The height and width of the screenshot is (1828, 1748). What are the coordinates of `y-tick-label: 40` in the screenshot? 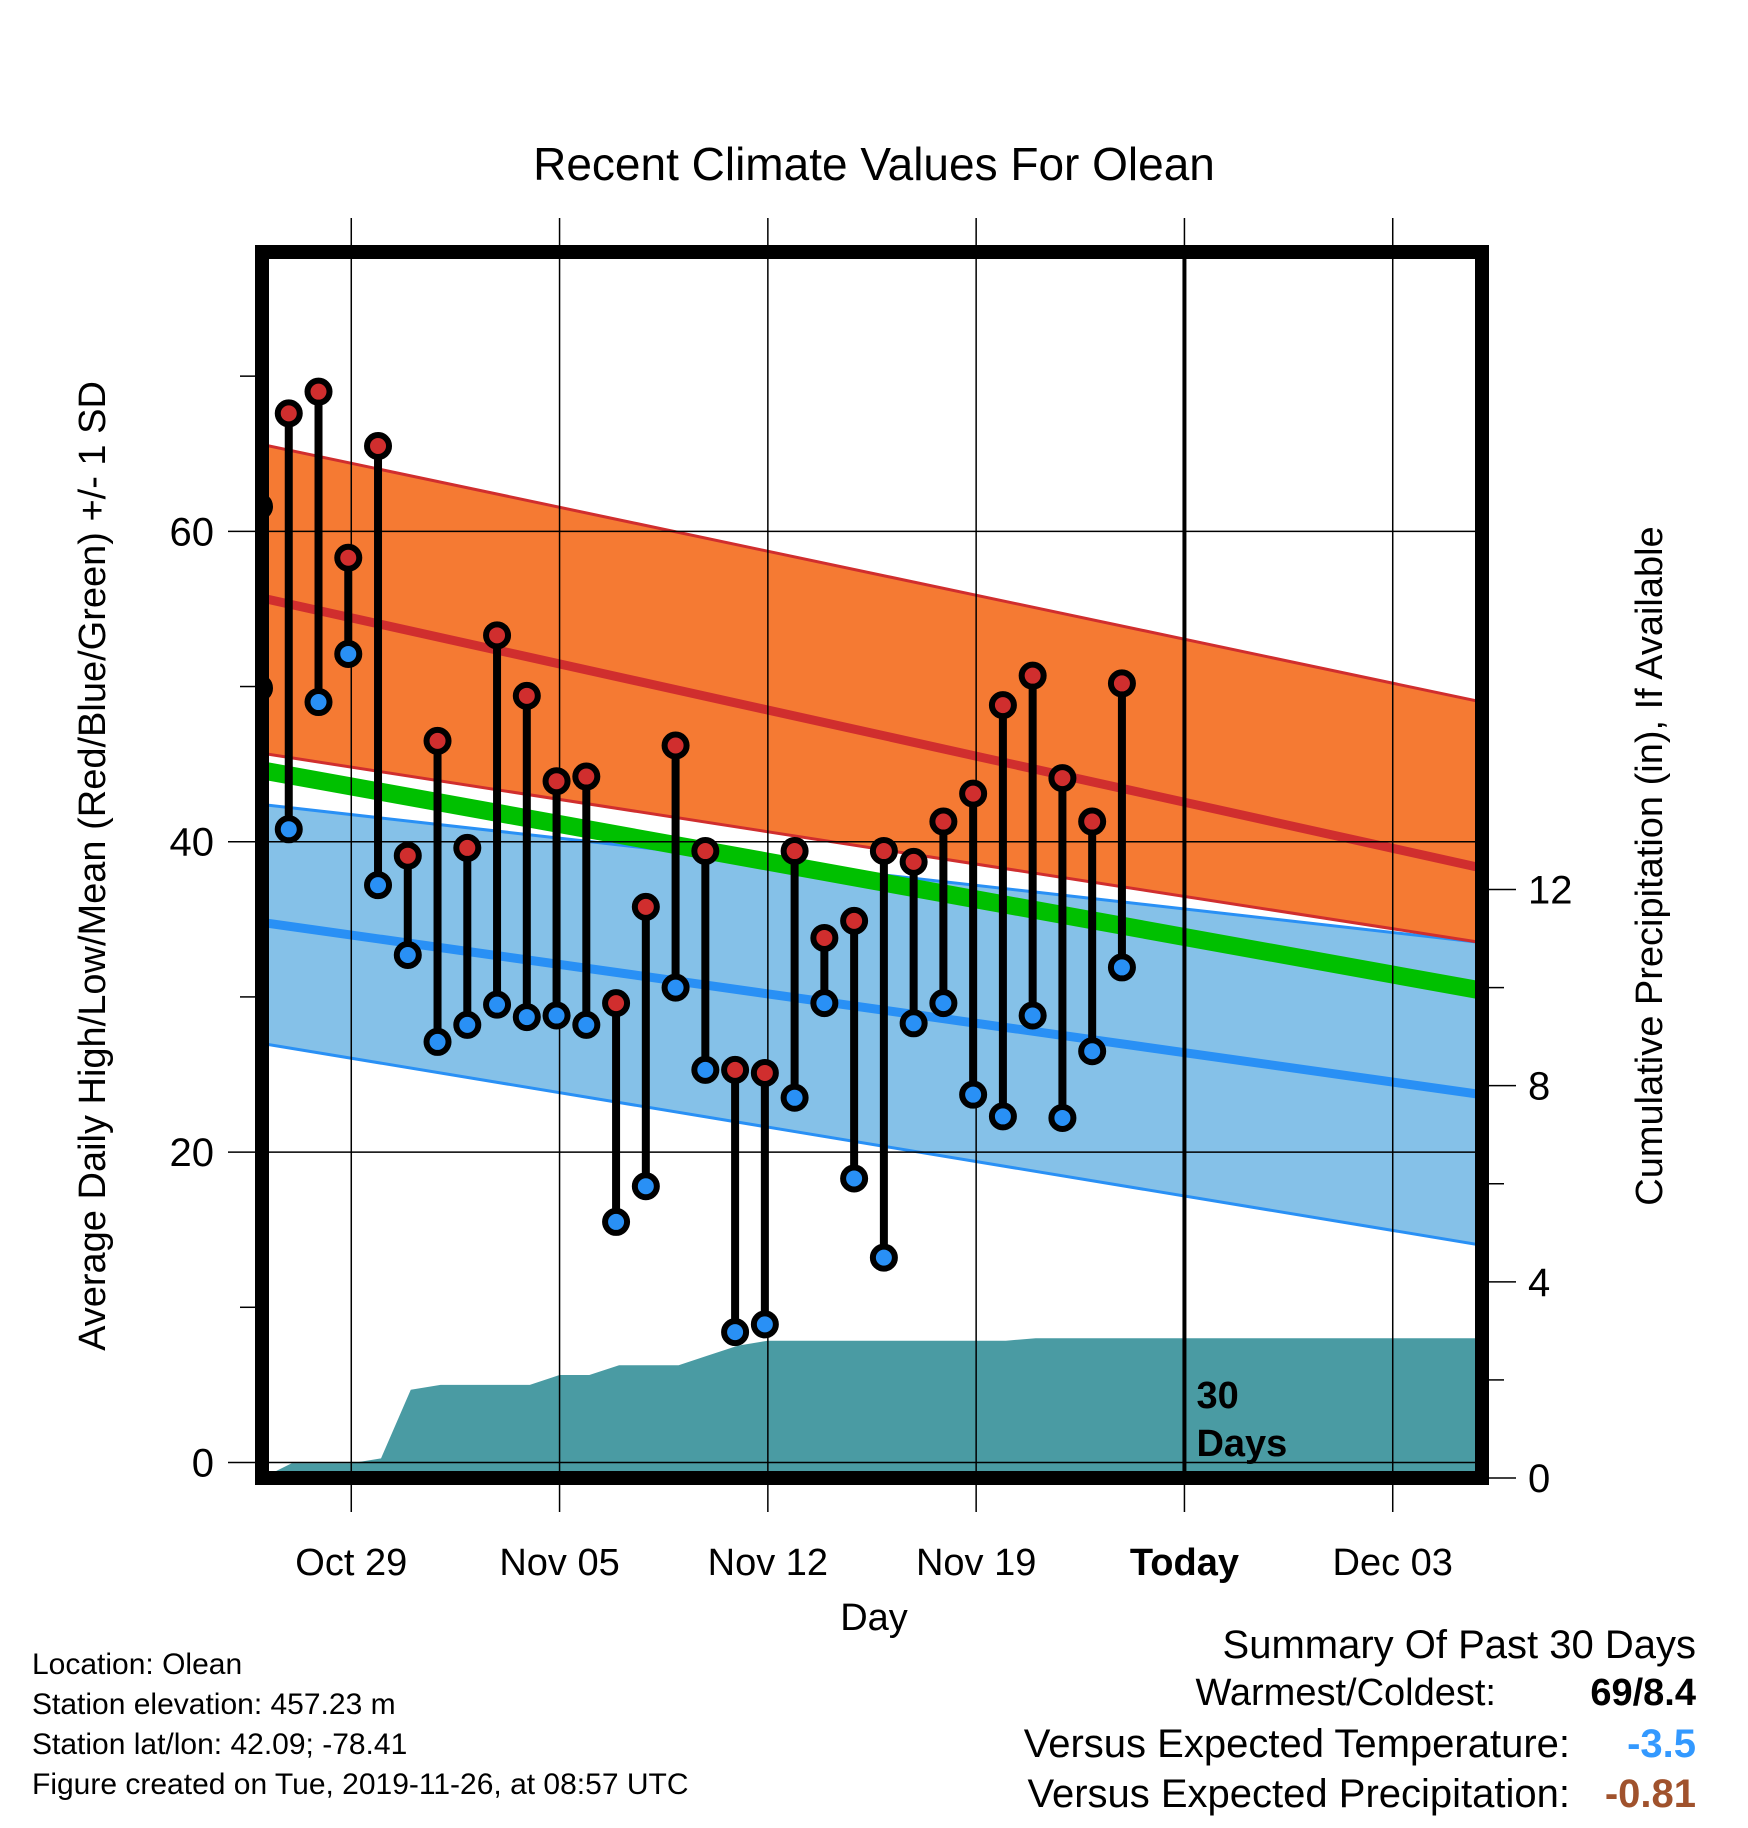 It's located at (192, 843).